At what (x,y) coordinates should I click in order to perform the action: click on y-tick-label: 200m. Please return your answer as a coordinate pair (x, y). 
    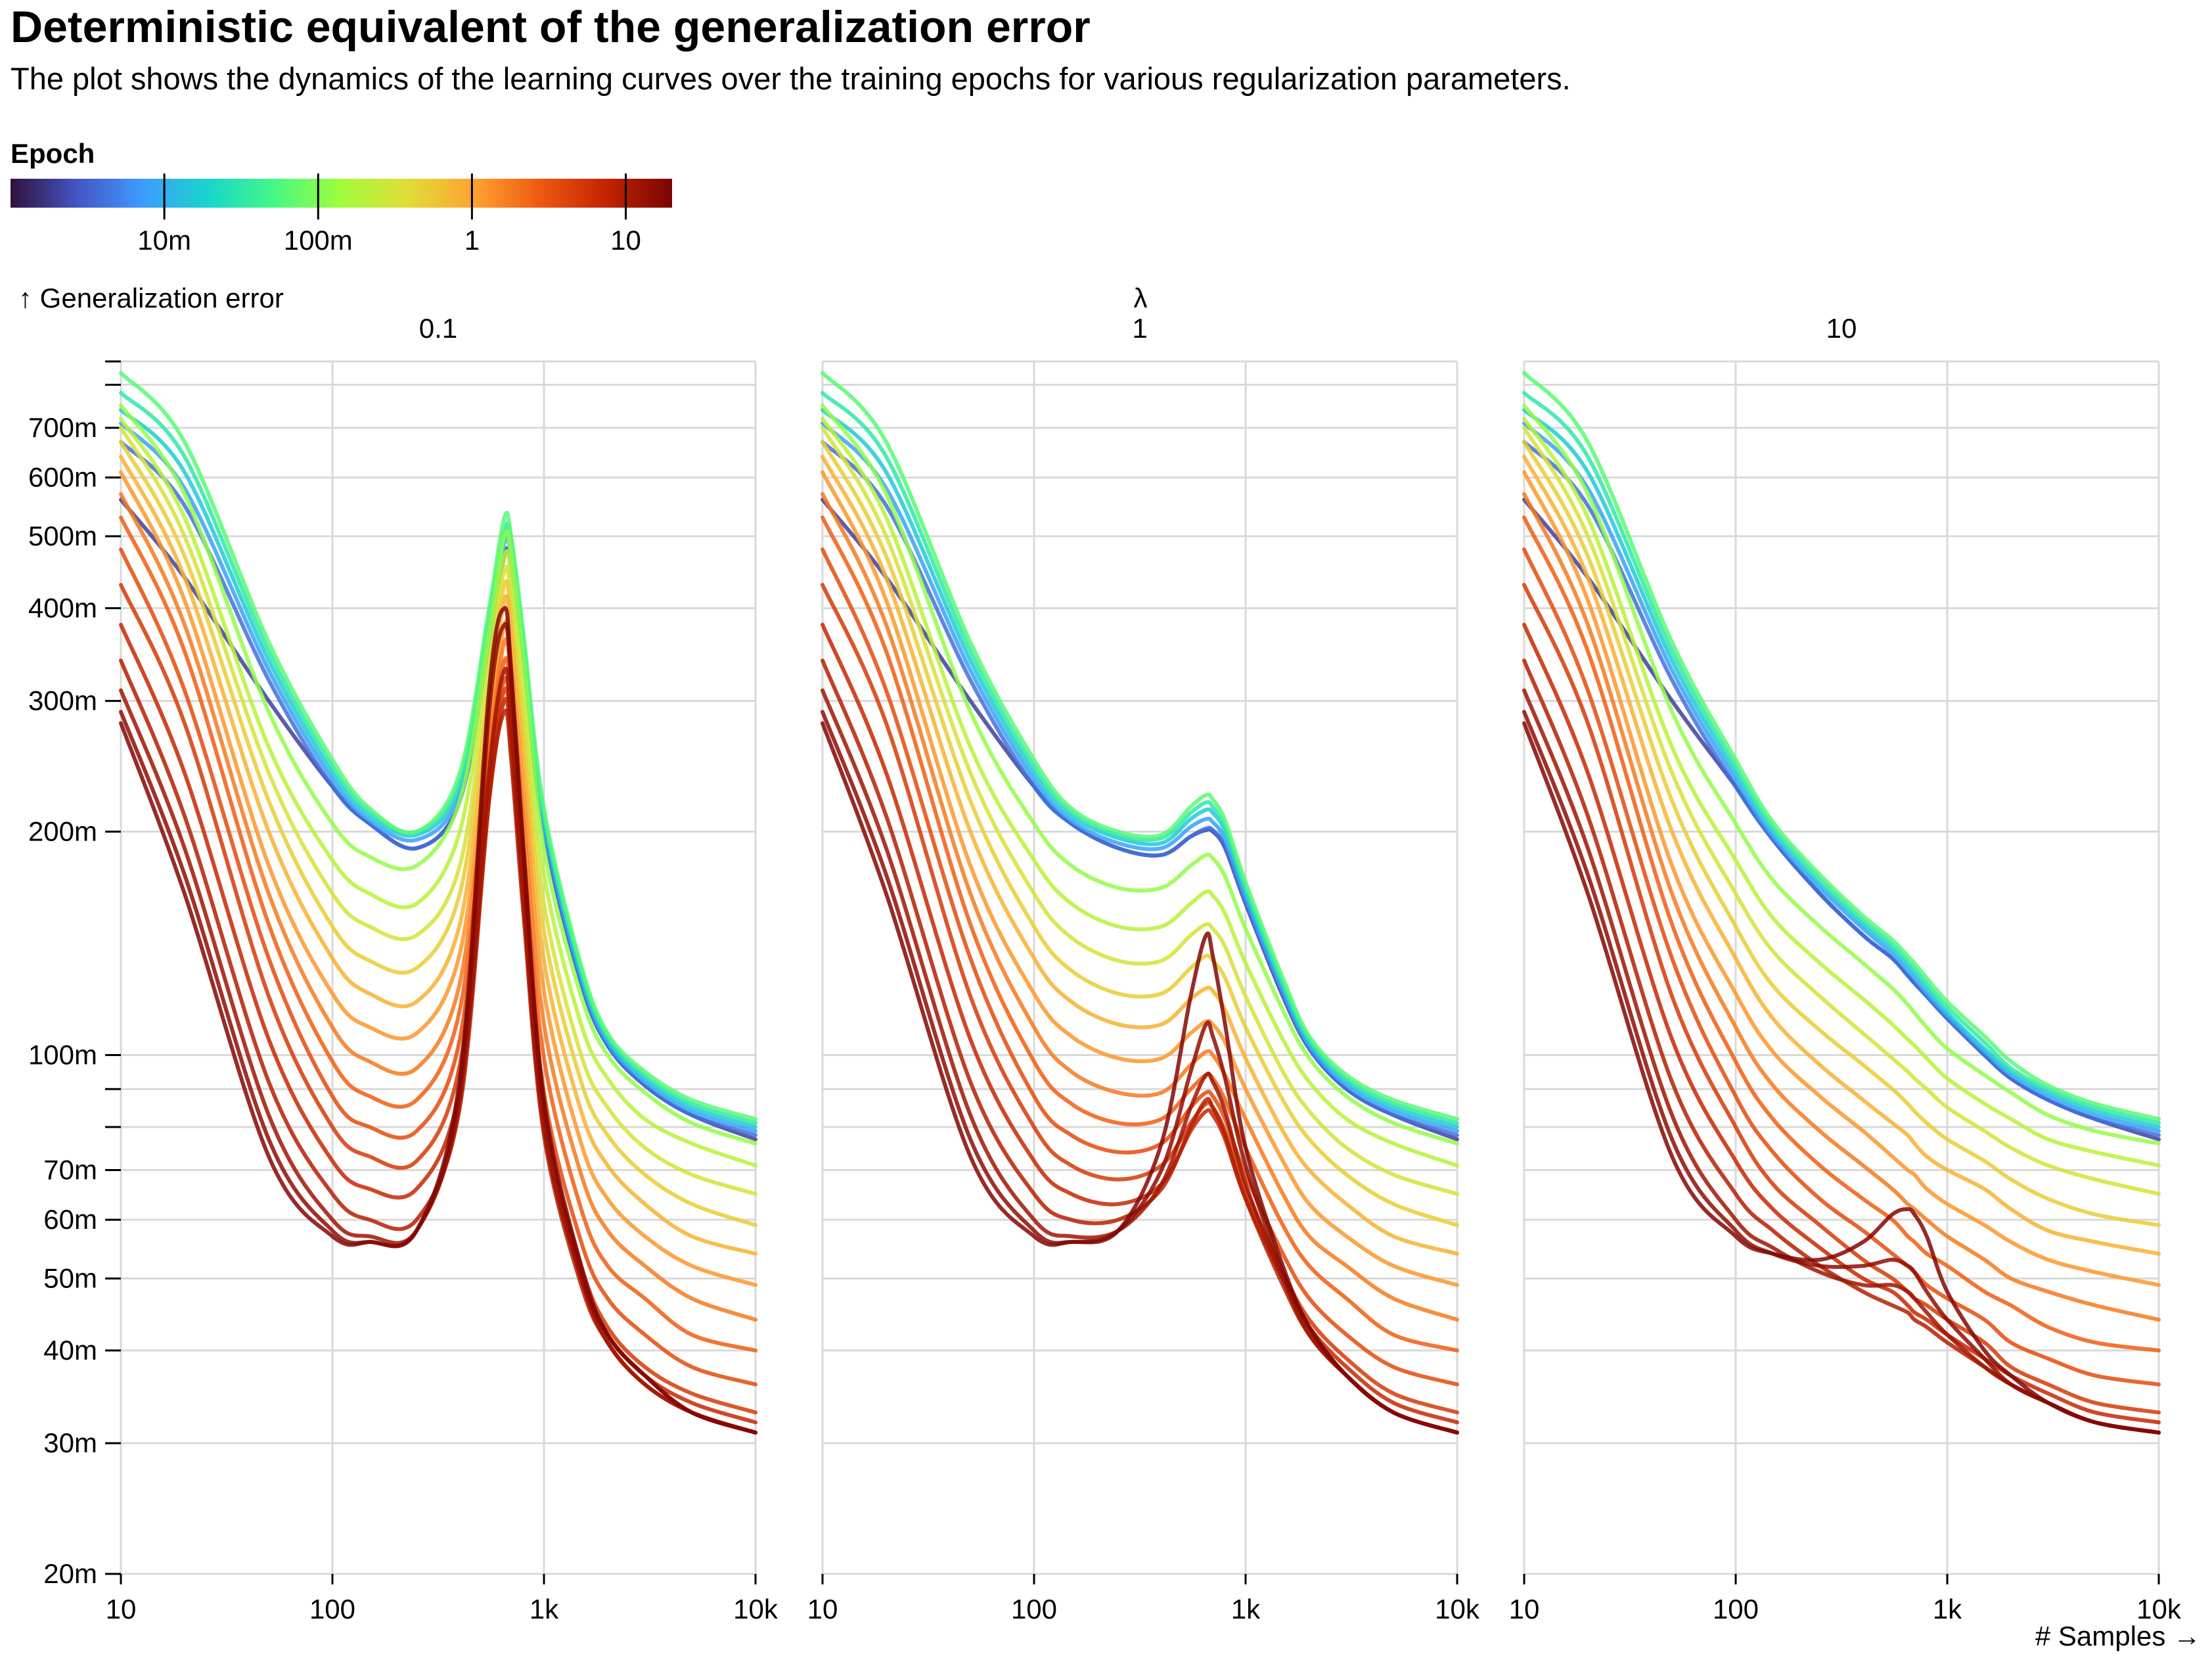
    Looking at the image, I should click on (62, 831).